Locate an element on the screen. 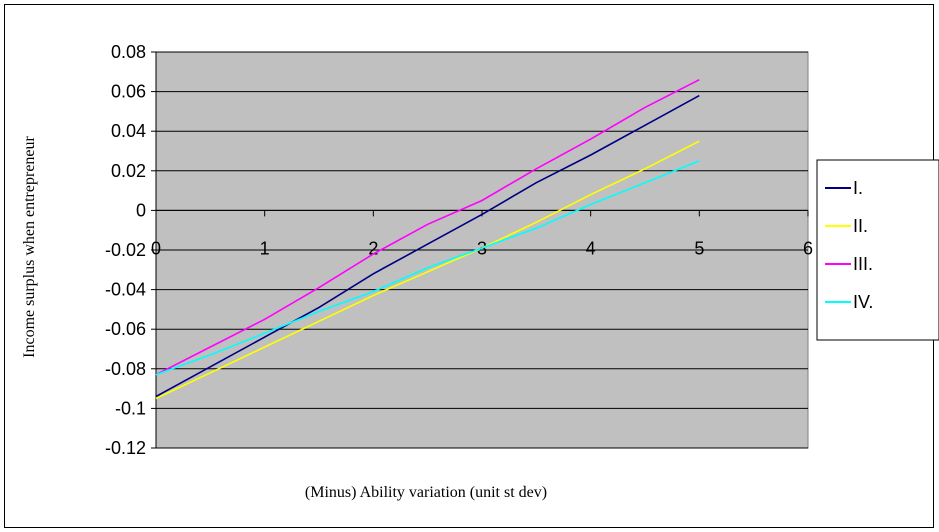 Image resolution: width=939 pixels, height=532 pixels. y-tick-label: -0.02 is located at coordinates (125, 250).